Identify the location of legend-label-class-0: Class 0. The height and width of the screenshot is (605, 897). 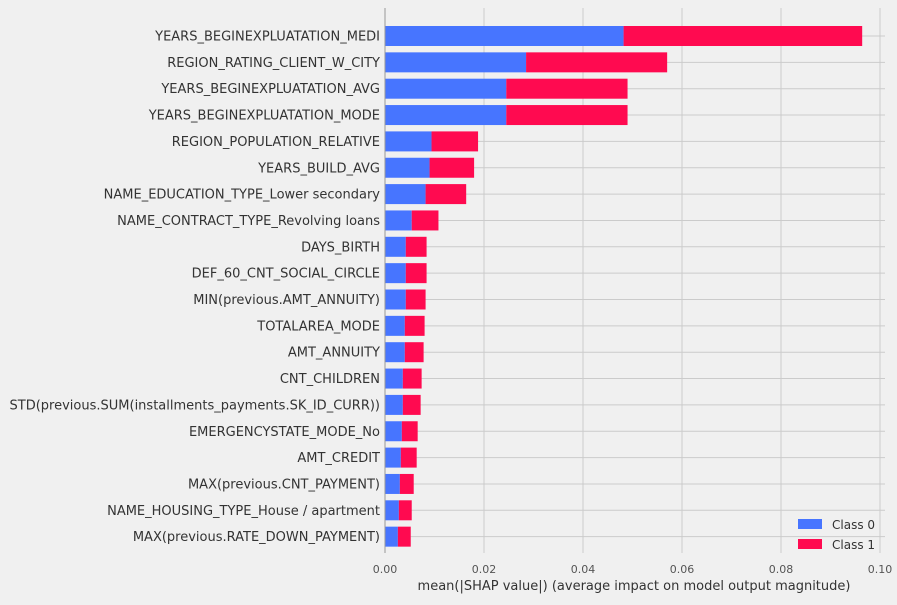
(853, 525).